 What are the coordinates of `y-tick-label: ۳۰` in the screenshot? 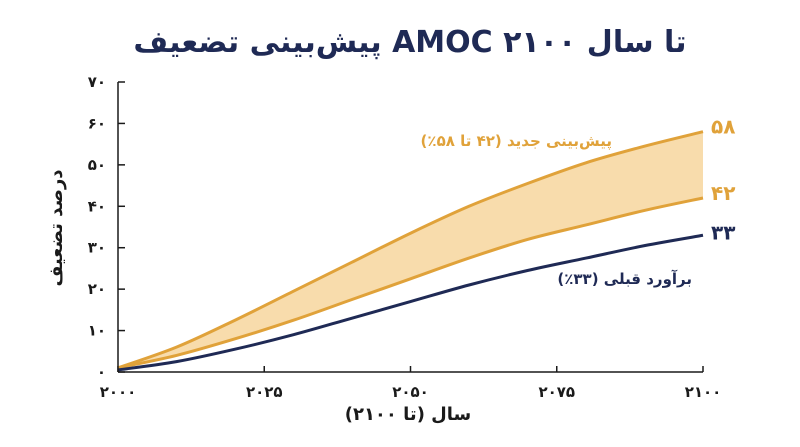 It's located at (97, 248).